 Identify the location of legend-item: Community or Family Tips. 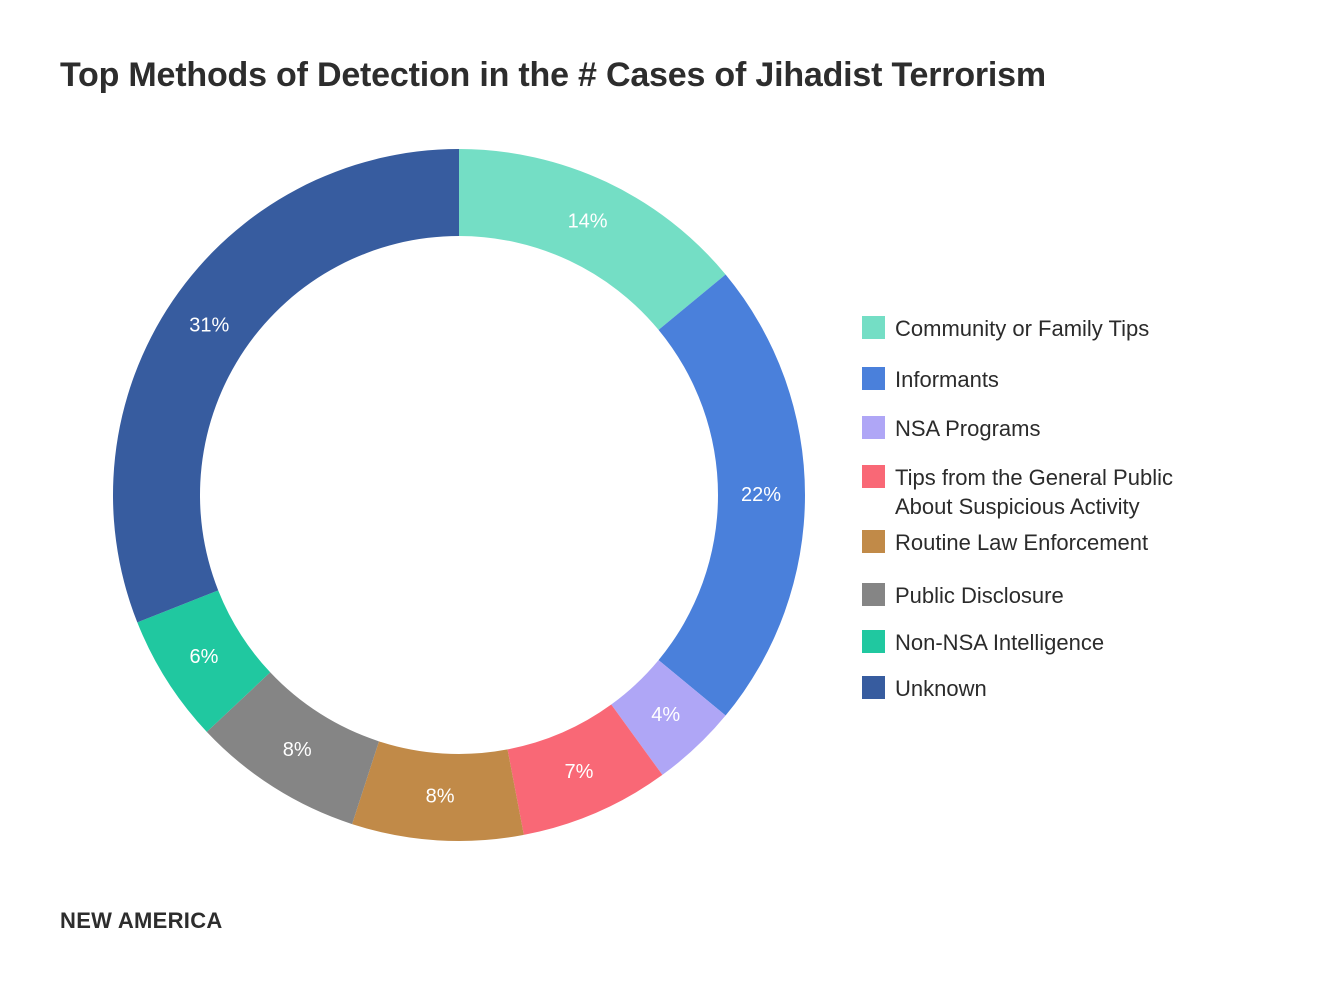
(1048, 328).